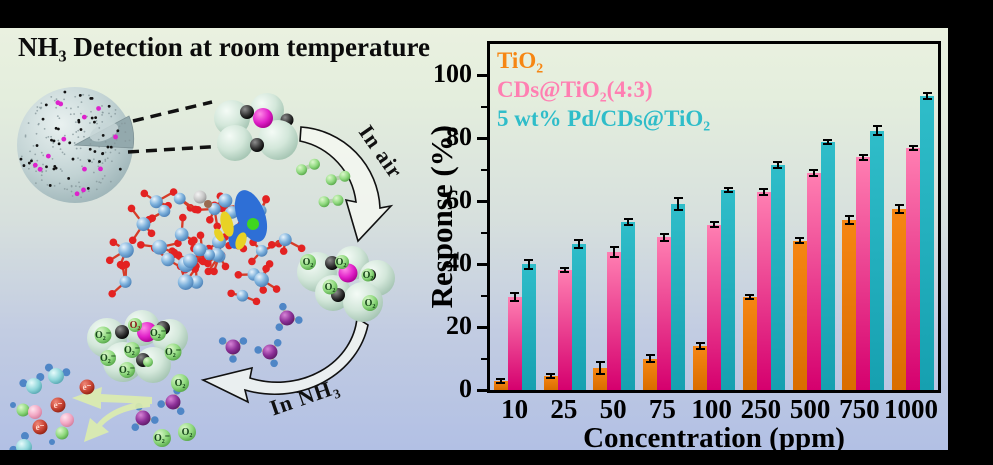 The height and width of the screenshot is (465, 993). I want to click on x-tick-label: 25, so click(564, 409).